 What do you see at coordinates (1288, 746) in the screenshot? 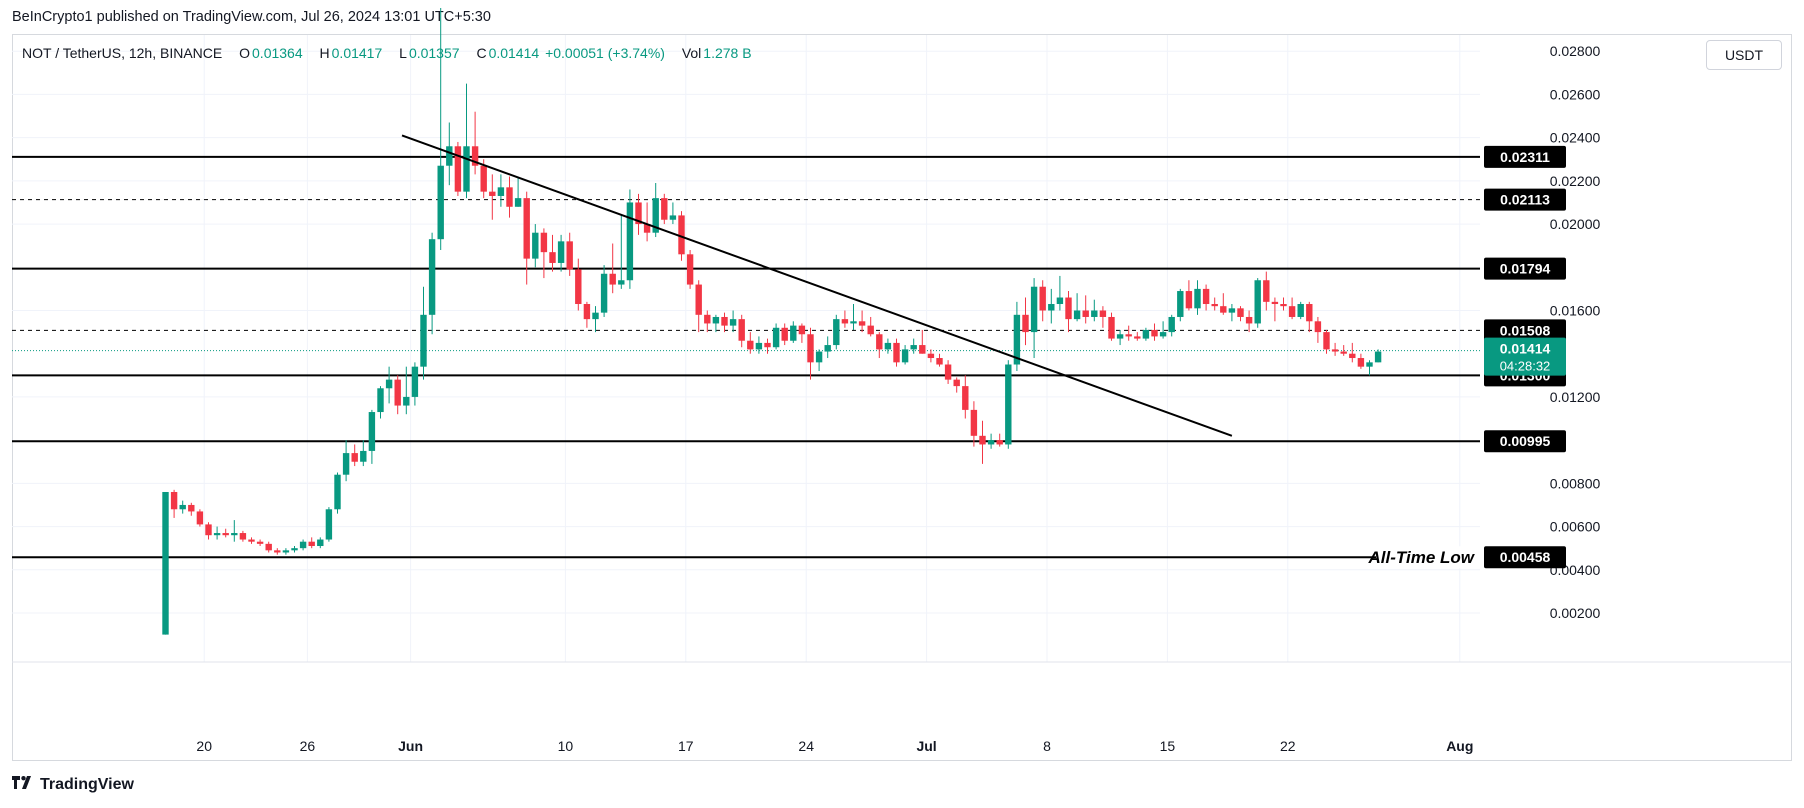
I see `x-tick-label: 22` at bounding box center [1288, 746].